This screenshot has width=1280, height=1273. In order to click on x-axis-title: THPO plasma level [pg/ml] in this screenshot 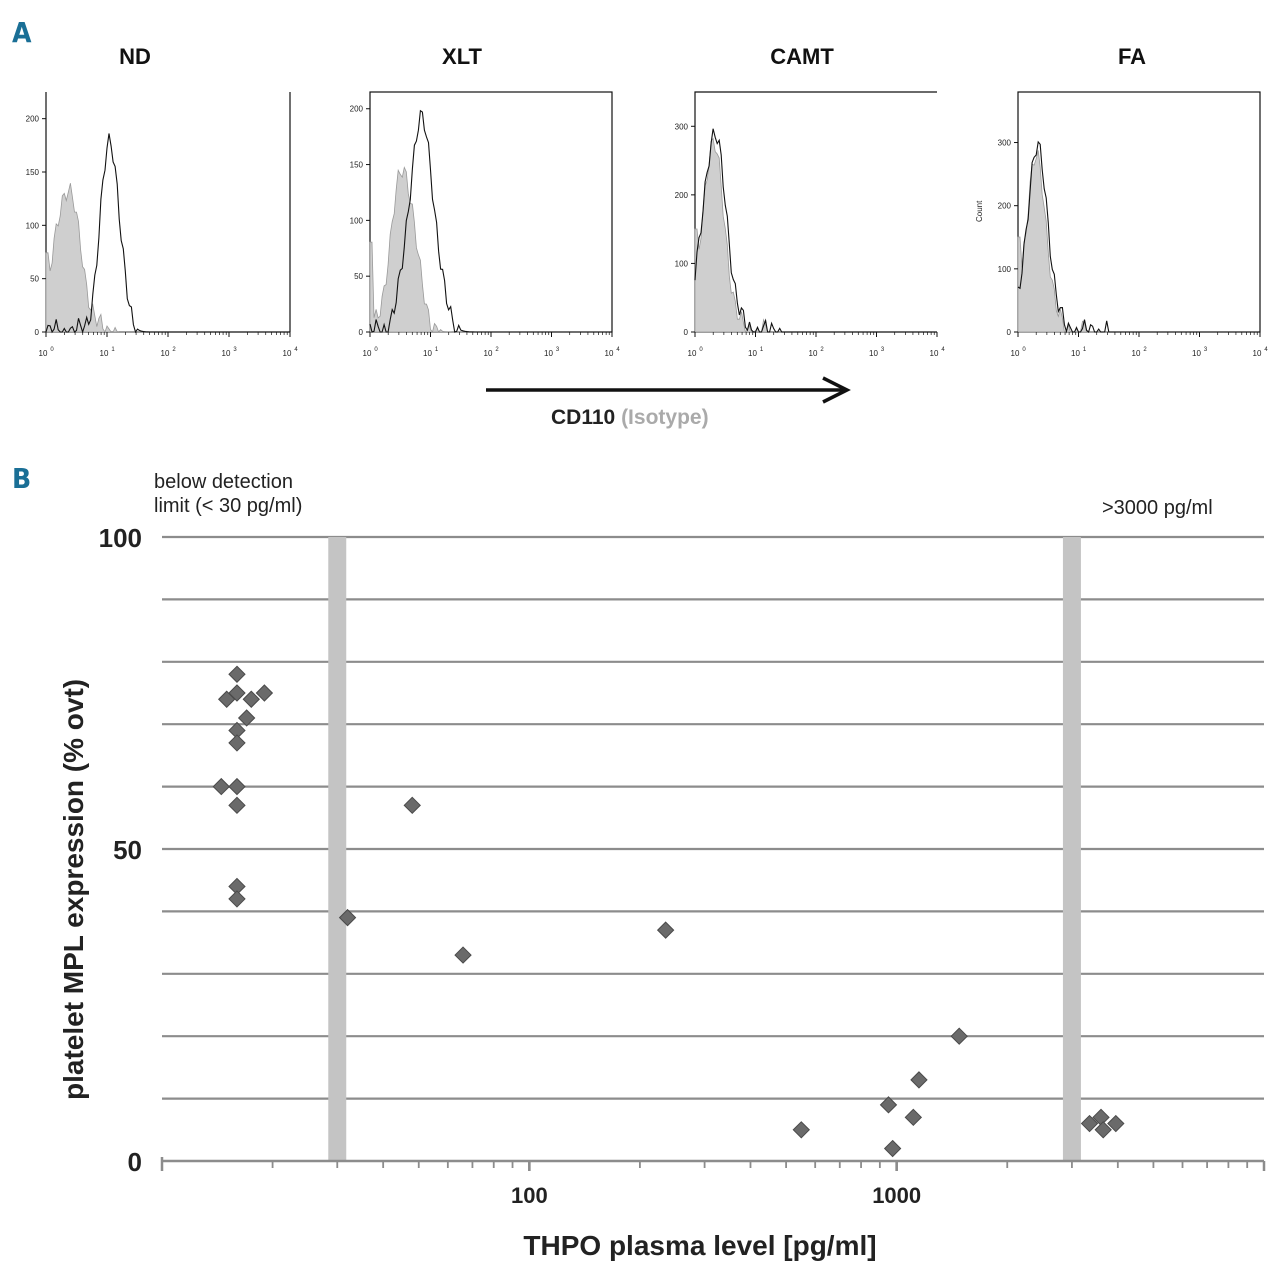, I will do `click(700, 1245)`.